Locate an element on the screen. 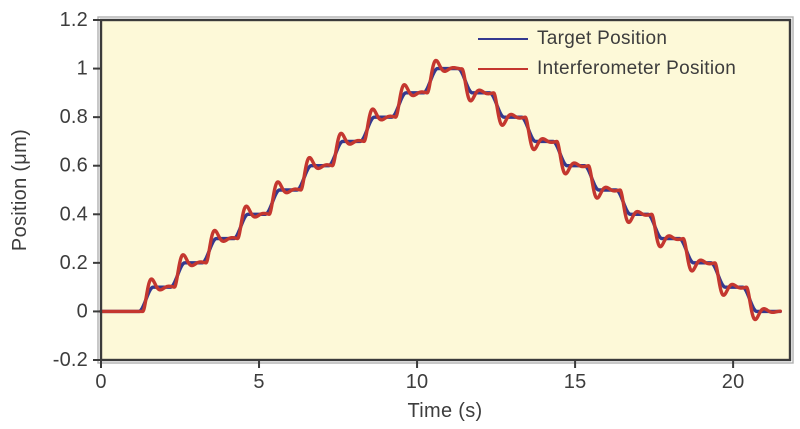 Image resolution: width=800 pixels, height=429 pixels. legend-item-target: Target Position is located at coordinates (607, 39).